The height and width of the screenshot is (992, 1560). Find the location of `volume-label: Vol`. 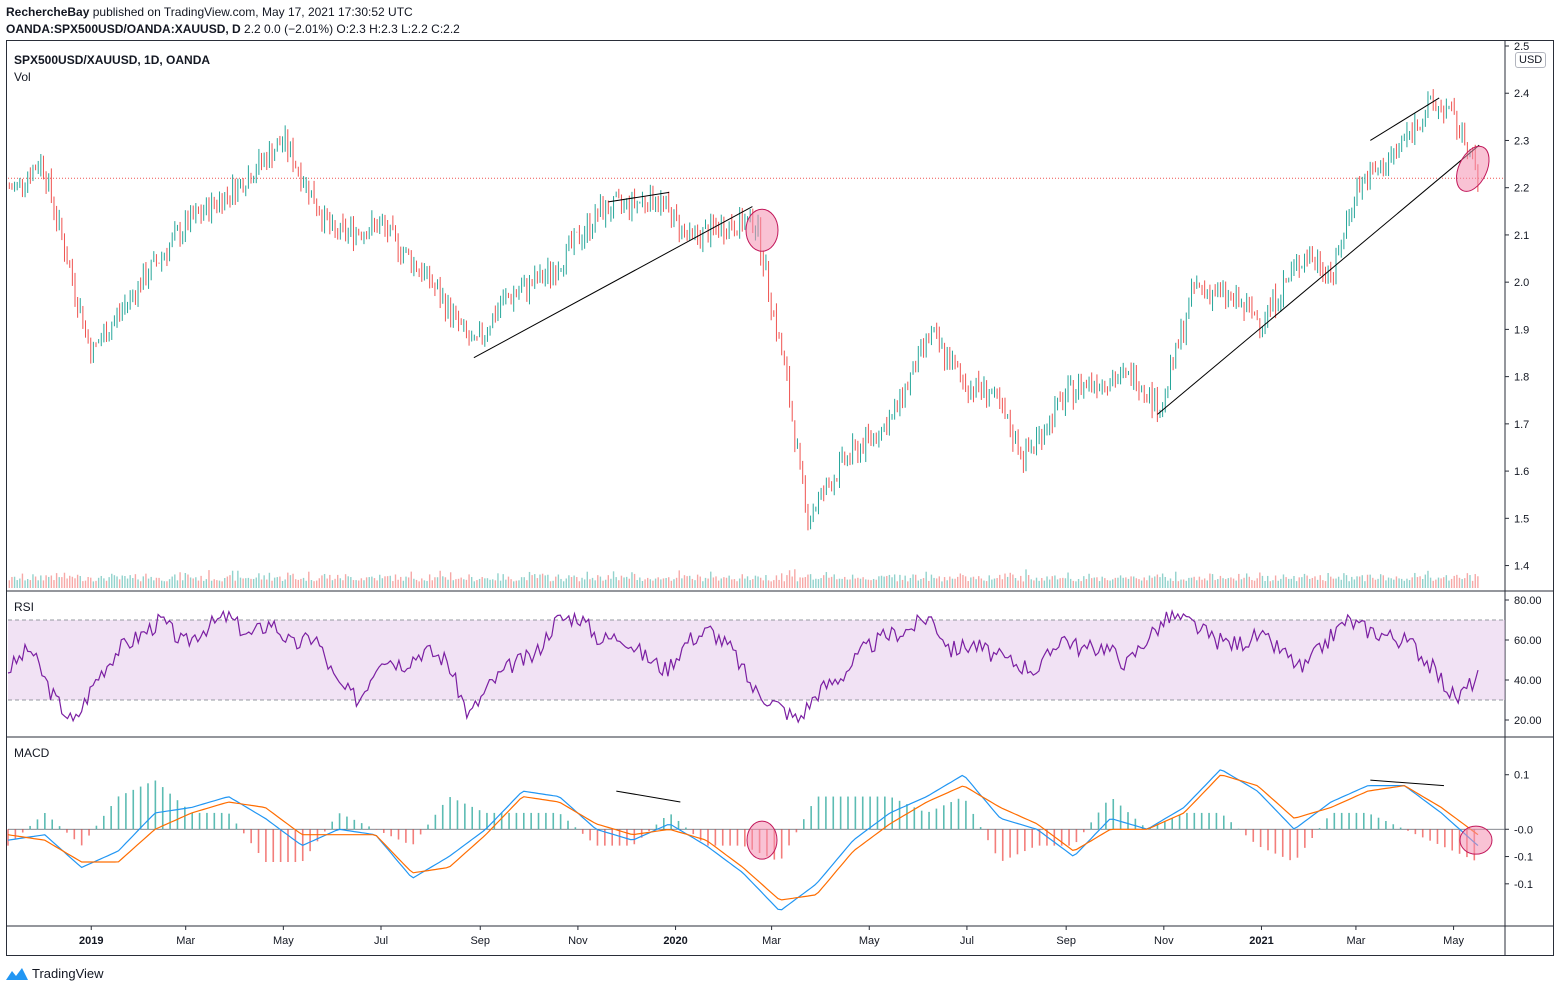

volume-label: Vol is located at coordinates (22, 77).